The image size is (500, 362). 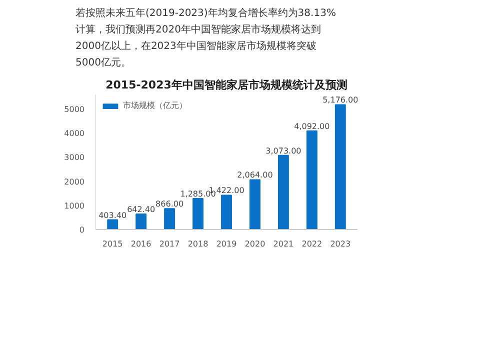 What do you see at coordinates (340, 244) in the screenshot?
I see `x-tick-label: 2023` at bounding box center [340, 244].